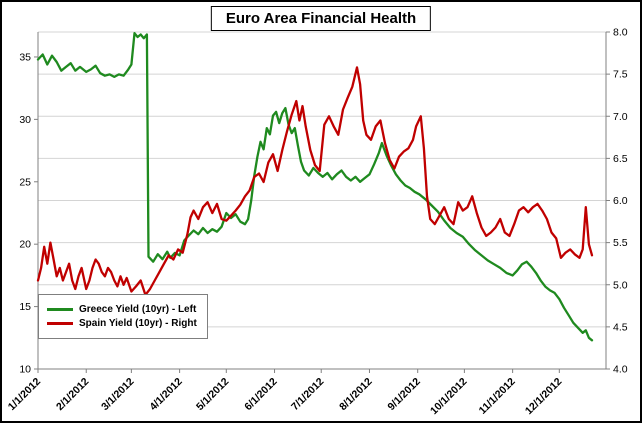 This screenshot has height=423, width=642. What do you see at coordinates (24, 394) in the screenshot?
I see `x-axis-tick-label: 1/1/2012` at bounding box center [24, 394].